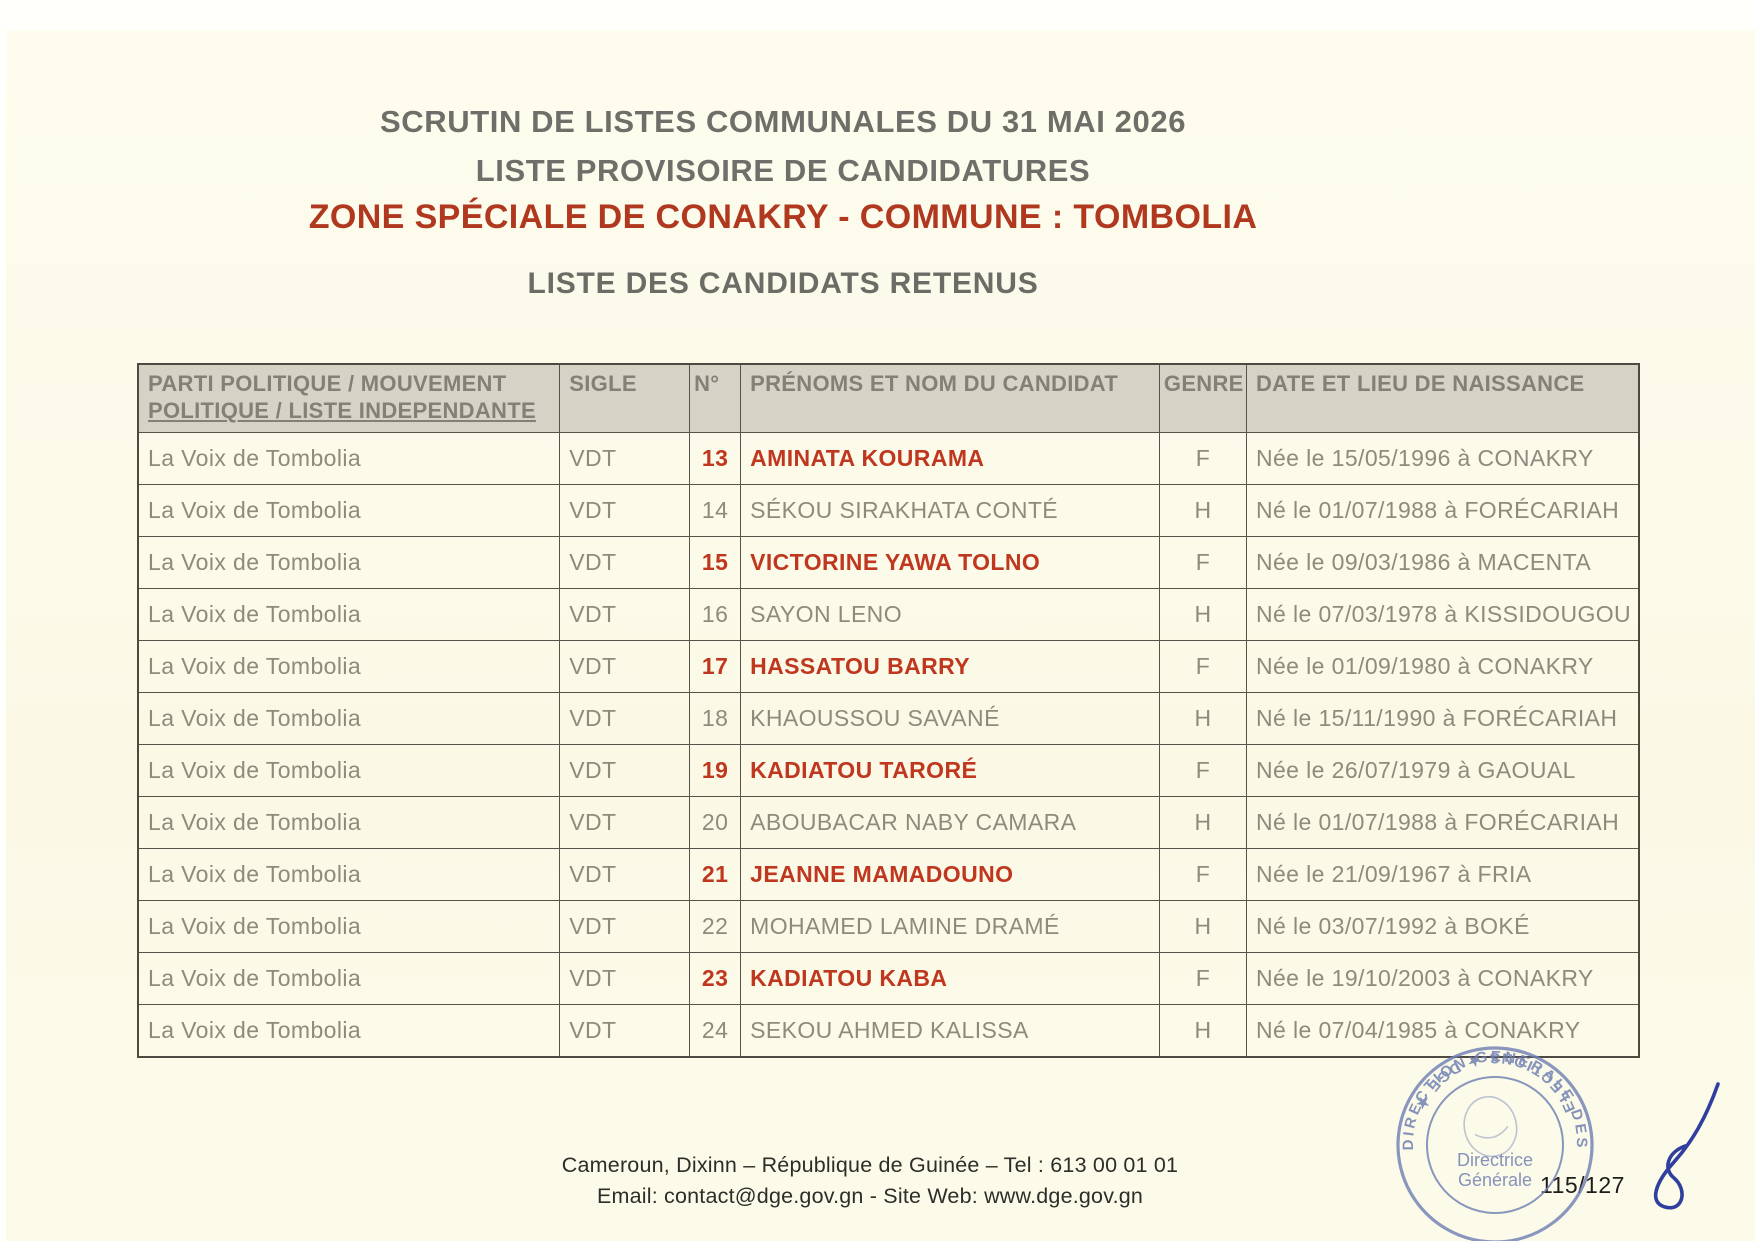 The image size is (1755, 1241). What do you see at coordinates (1442, 562) in the screenshot?
I see `candidate-birth-cell: Née le 09/03/1986 à MACENTA` at bounding box center [1442, 562].